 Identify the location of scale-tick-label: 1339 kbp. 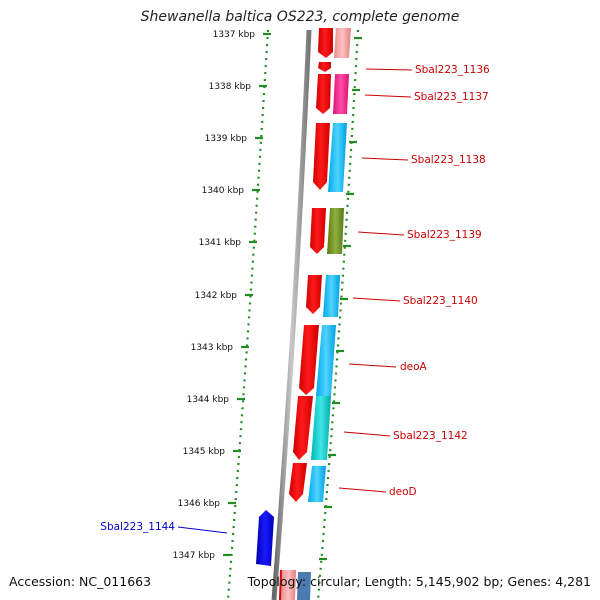
(226, 139).